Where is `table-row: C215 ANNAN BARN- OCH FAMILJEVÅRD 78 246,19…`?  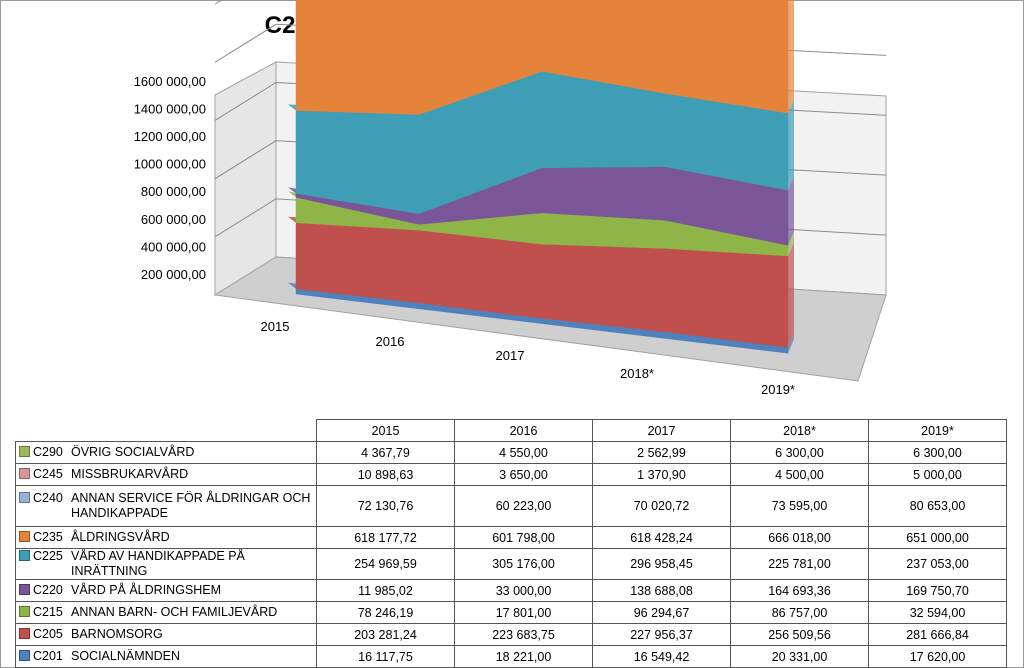 table-row: C215 ANNAN BARN- OCH FAMILJEVÅRD 78 246,19… is located at coordinates (511, 612).